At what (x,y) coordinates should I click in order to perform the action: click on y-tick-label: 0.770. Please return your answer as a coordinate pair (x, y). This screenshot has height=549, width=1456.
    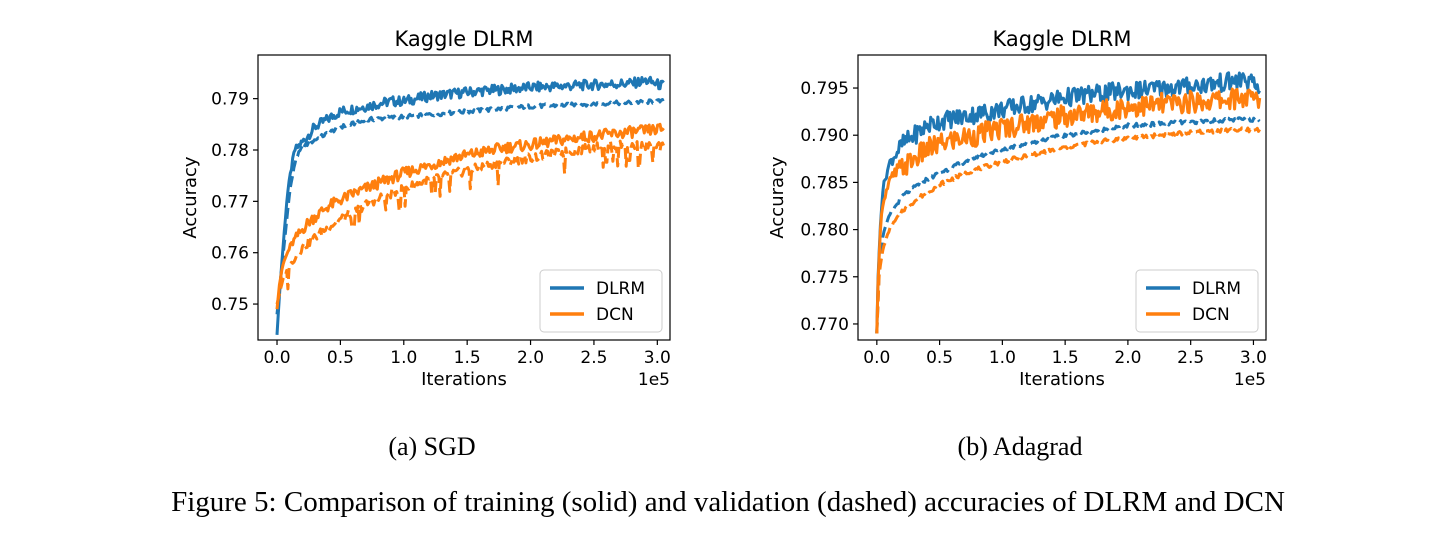
    Looking at the image, I should click on (824, 325).